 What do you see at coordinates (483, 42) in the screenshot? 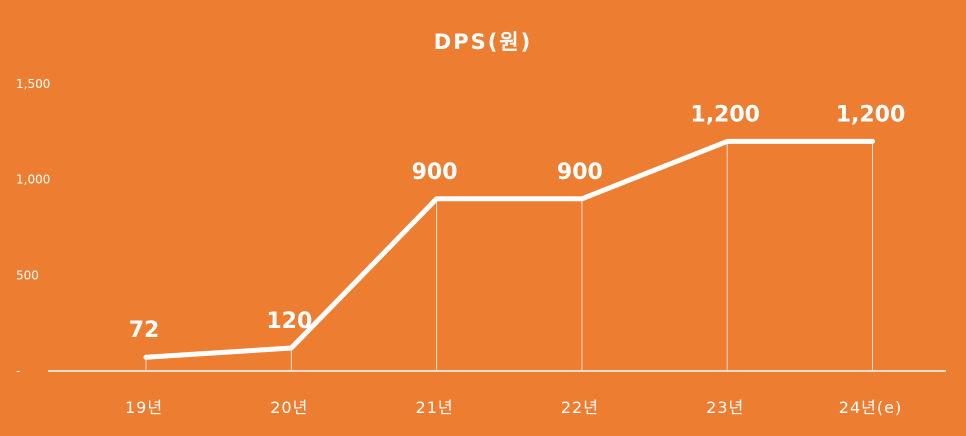
I see `chart-title: DPS(원)` at bounding box center [483, 42].